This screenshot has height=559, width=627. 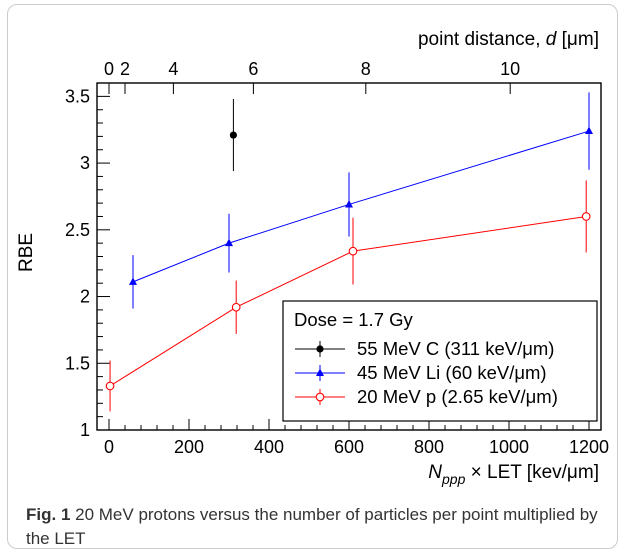 I want to click on x2-tick-label: 0, so click(x=109, y=69).